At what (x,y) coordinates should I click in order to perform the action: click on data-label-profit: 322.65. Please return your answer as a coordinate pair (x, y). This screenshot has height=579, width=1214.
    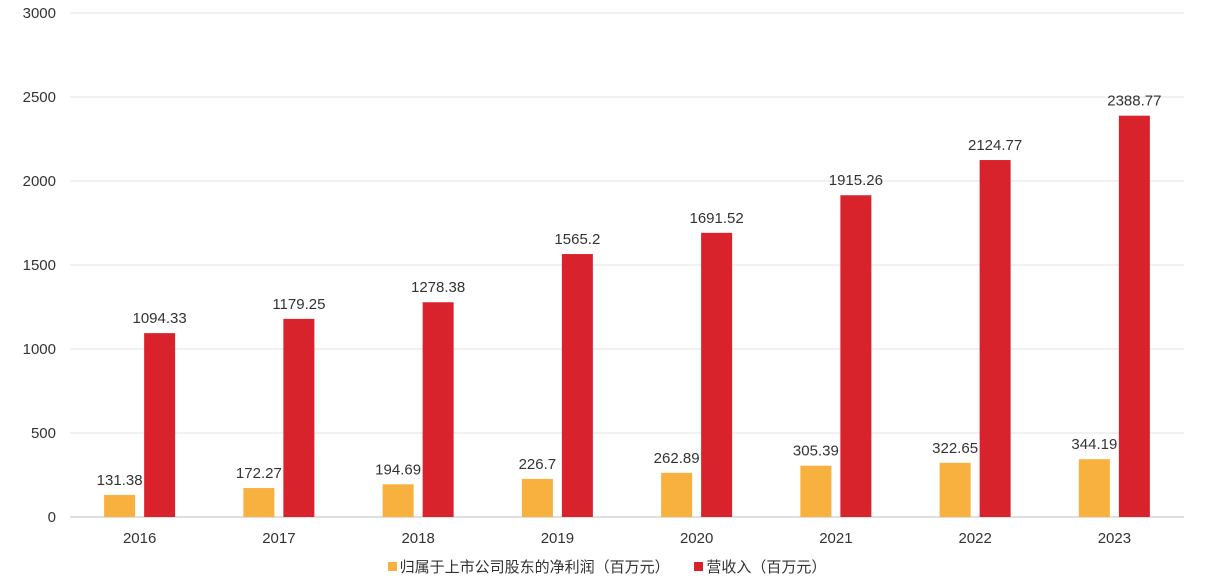
    Looking at the image, I should click on (955, 448).